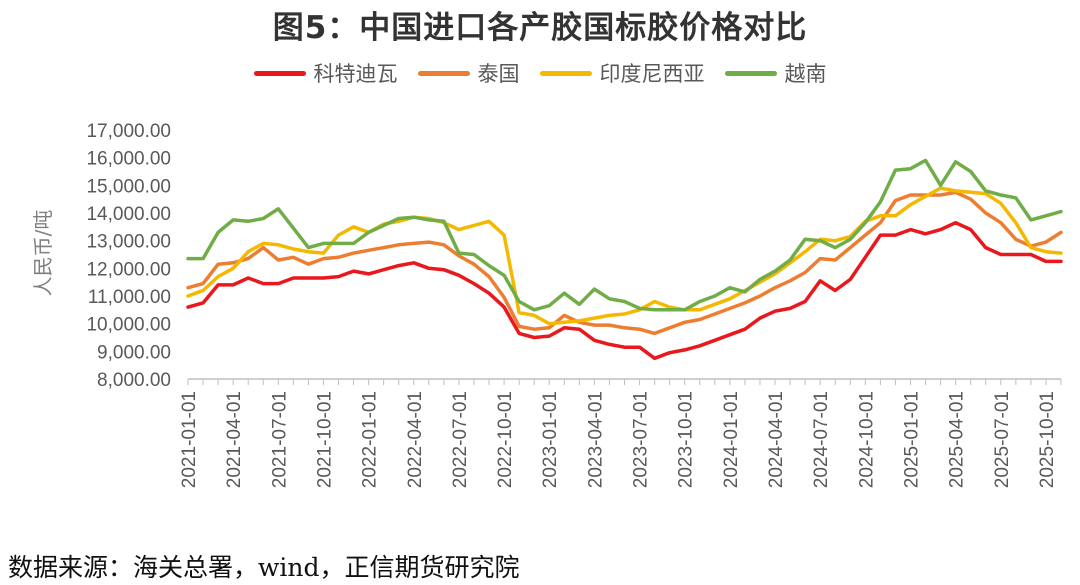  I want to click on legend-item-vietnam: 越南, so click(775, 73).